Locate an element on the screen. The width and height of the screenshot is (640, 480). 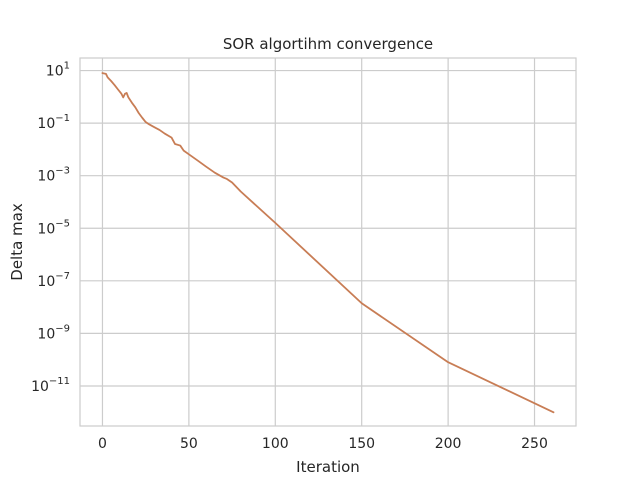
x-tick-label: 0 is located at coordinates (102, 444).